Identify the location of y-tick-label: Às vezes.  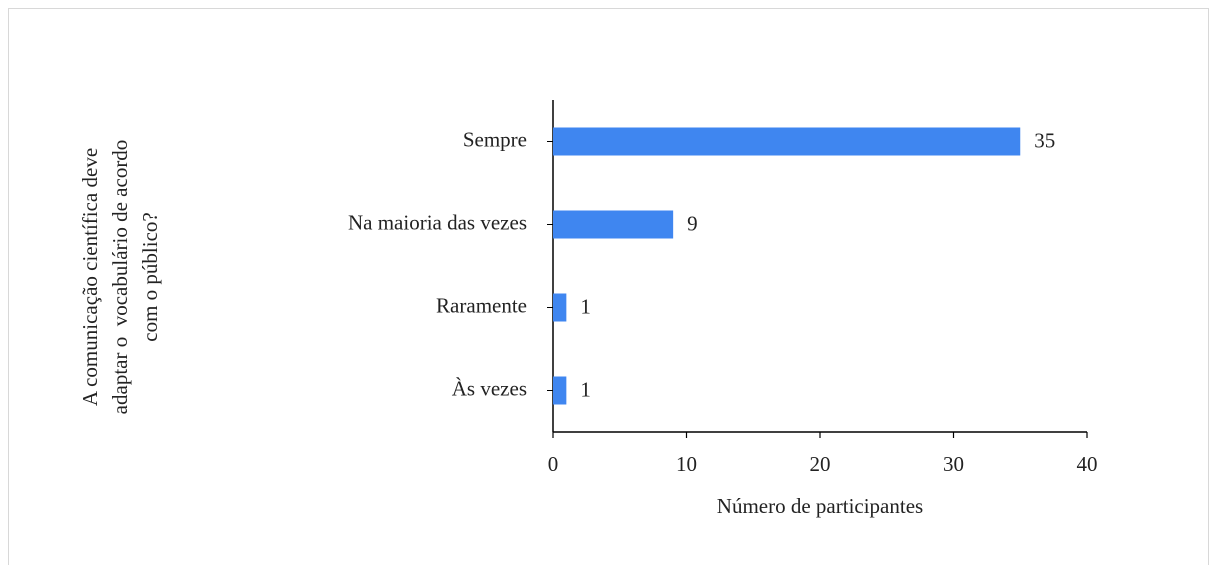
(489, 388).